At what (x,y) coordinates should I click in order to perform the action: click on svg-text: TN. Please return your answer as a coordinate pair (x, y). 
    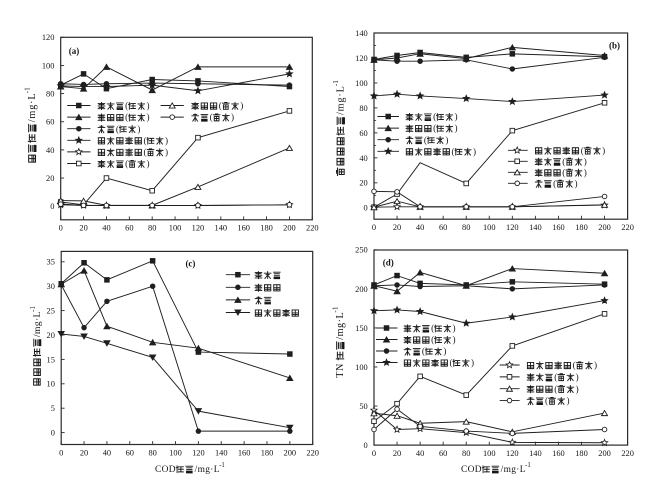
    Looking at the image, I should click on (340, 370).